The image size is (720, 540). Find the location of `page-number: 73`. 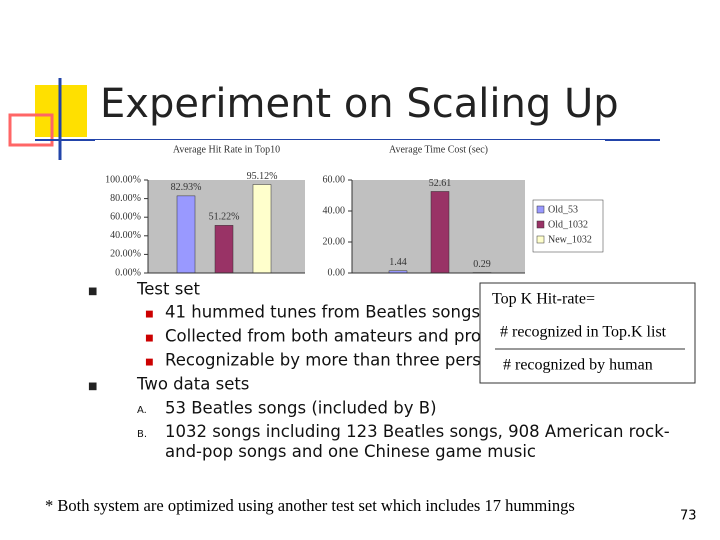

page-number: 73 is located at coordinates (688, 516).